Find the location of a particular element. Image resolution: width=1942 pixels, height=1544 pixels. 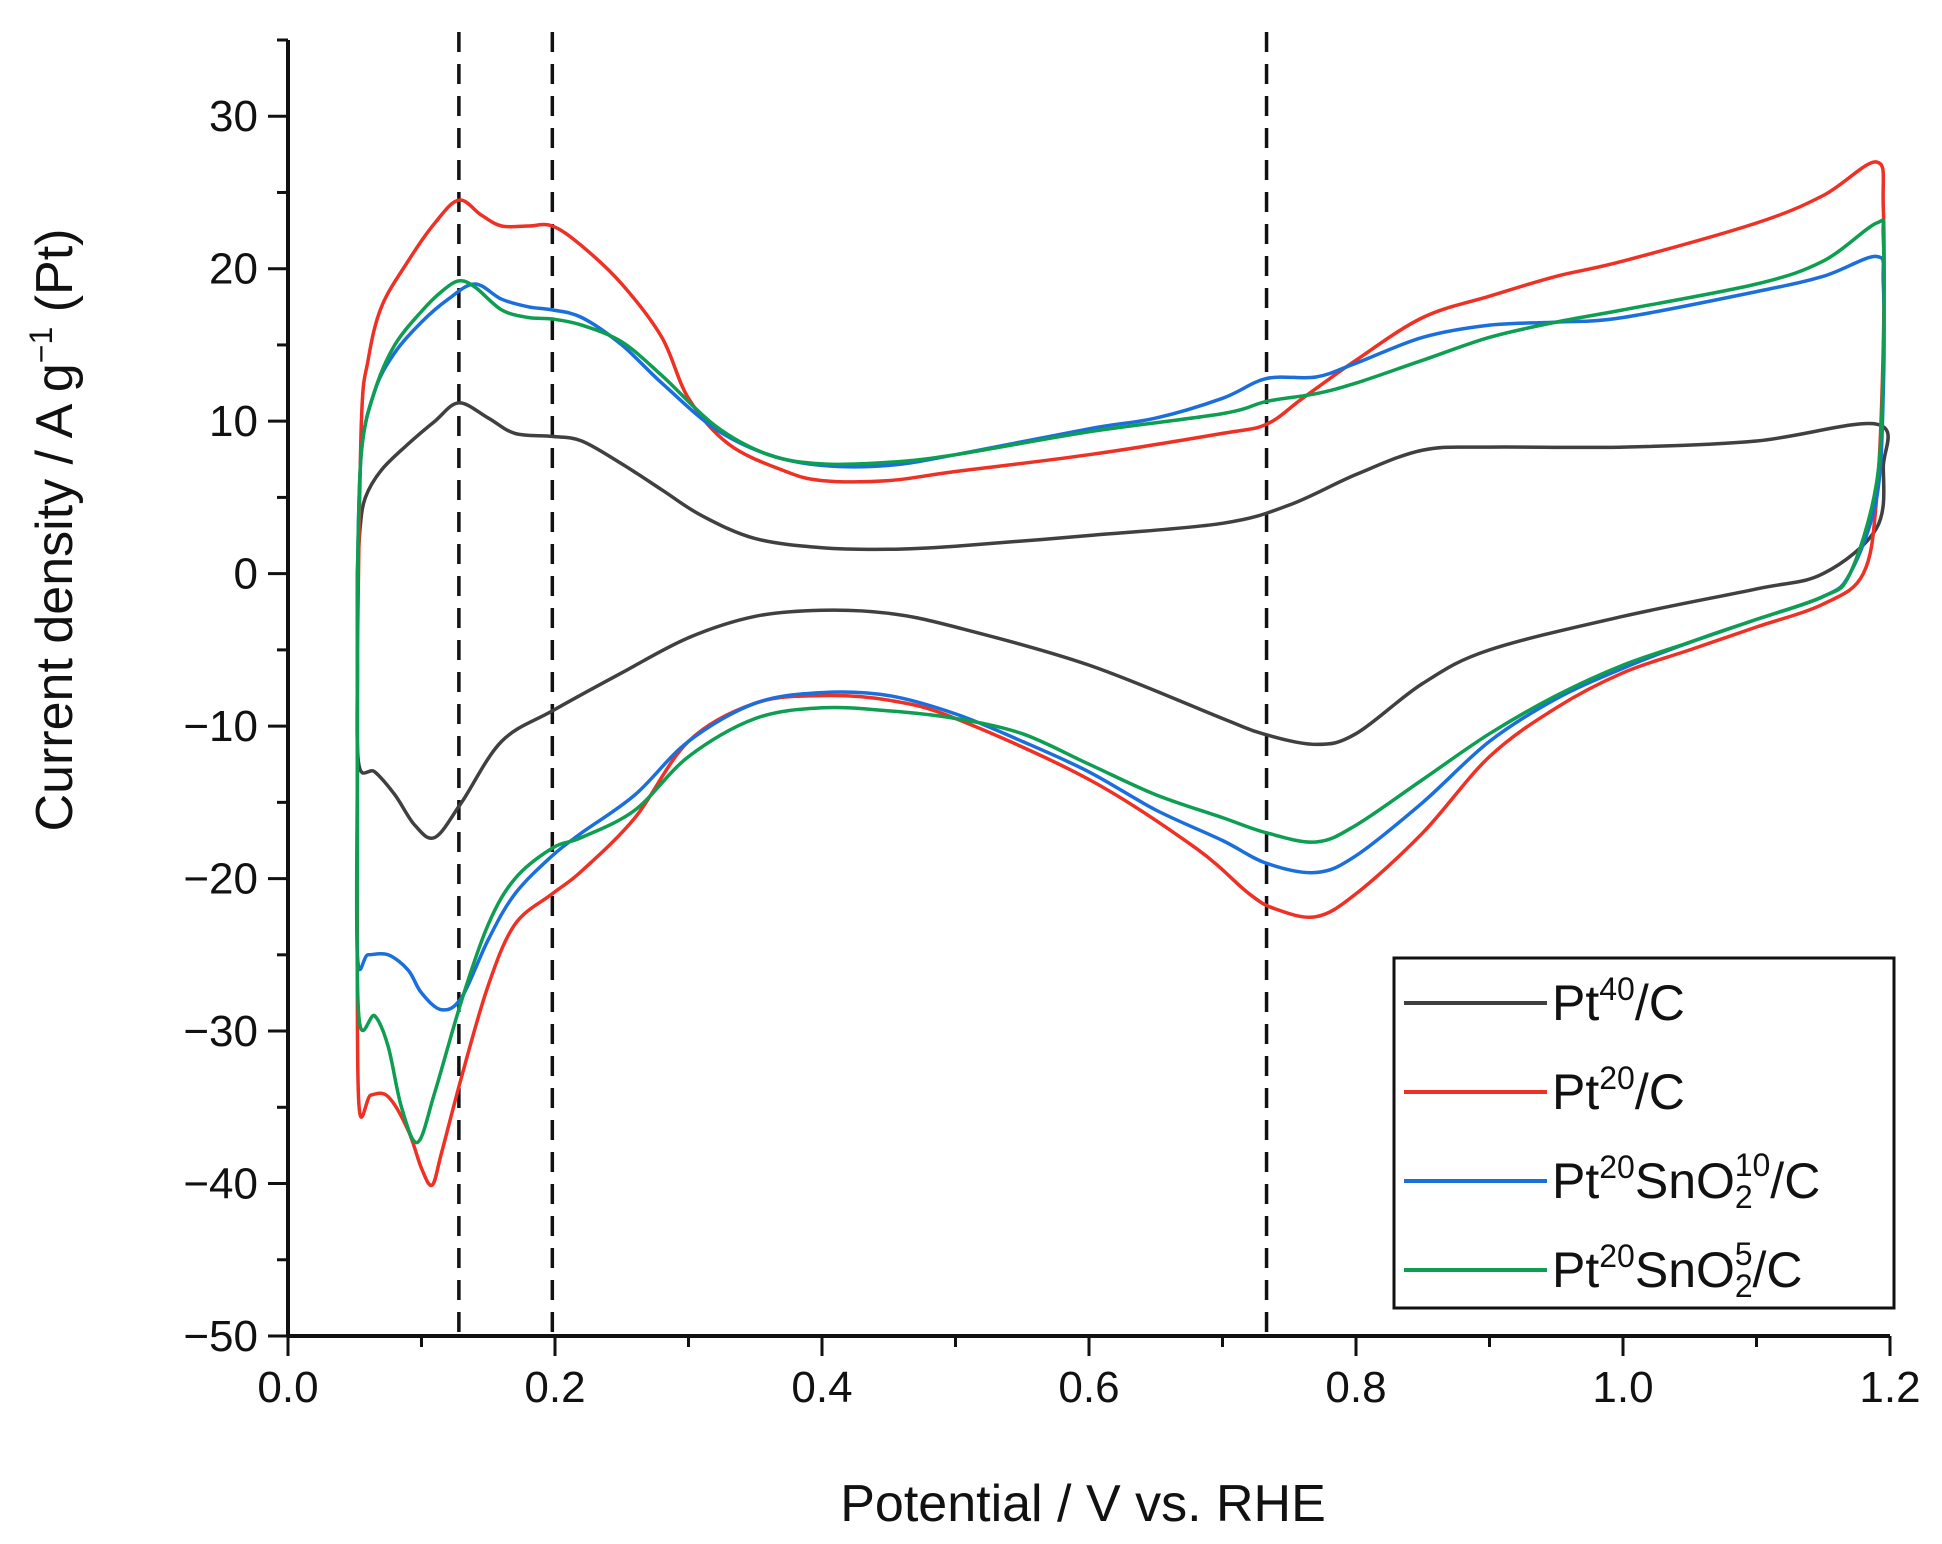

y-tick-label: −50 is located at coordinates (220, 1336).